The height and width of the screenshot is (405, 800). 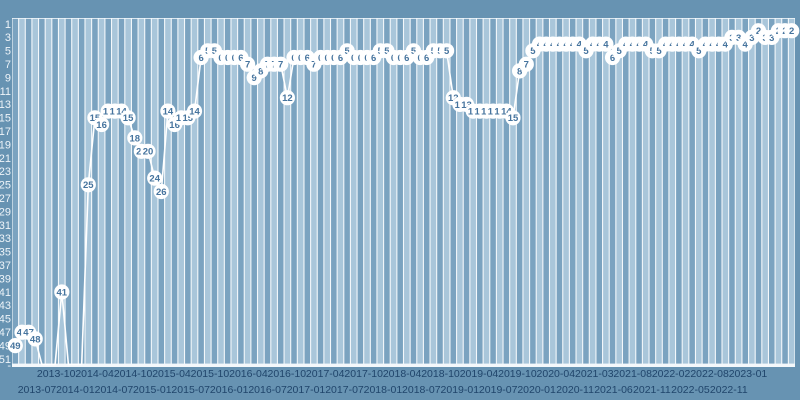 What do you see at coordinates (56, 374) in the screenshot?
I see `x-tick-label: 2013-10` at bounding box center [56, 374].